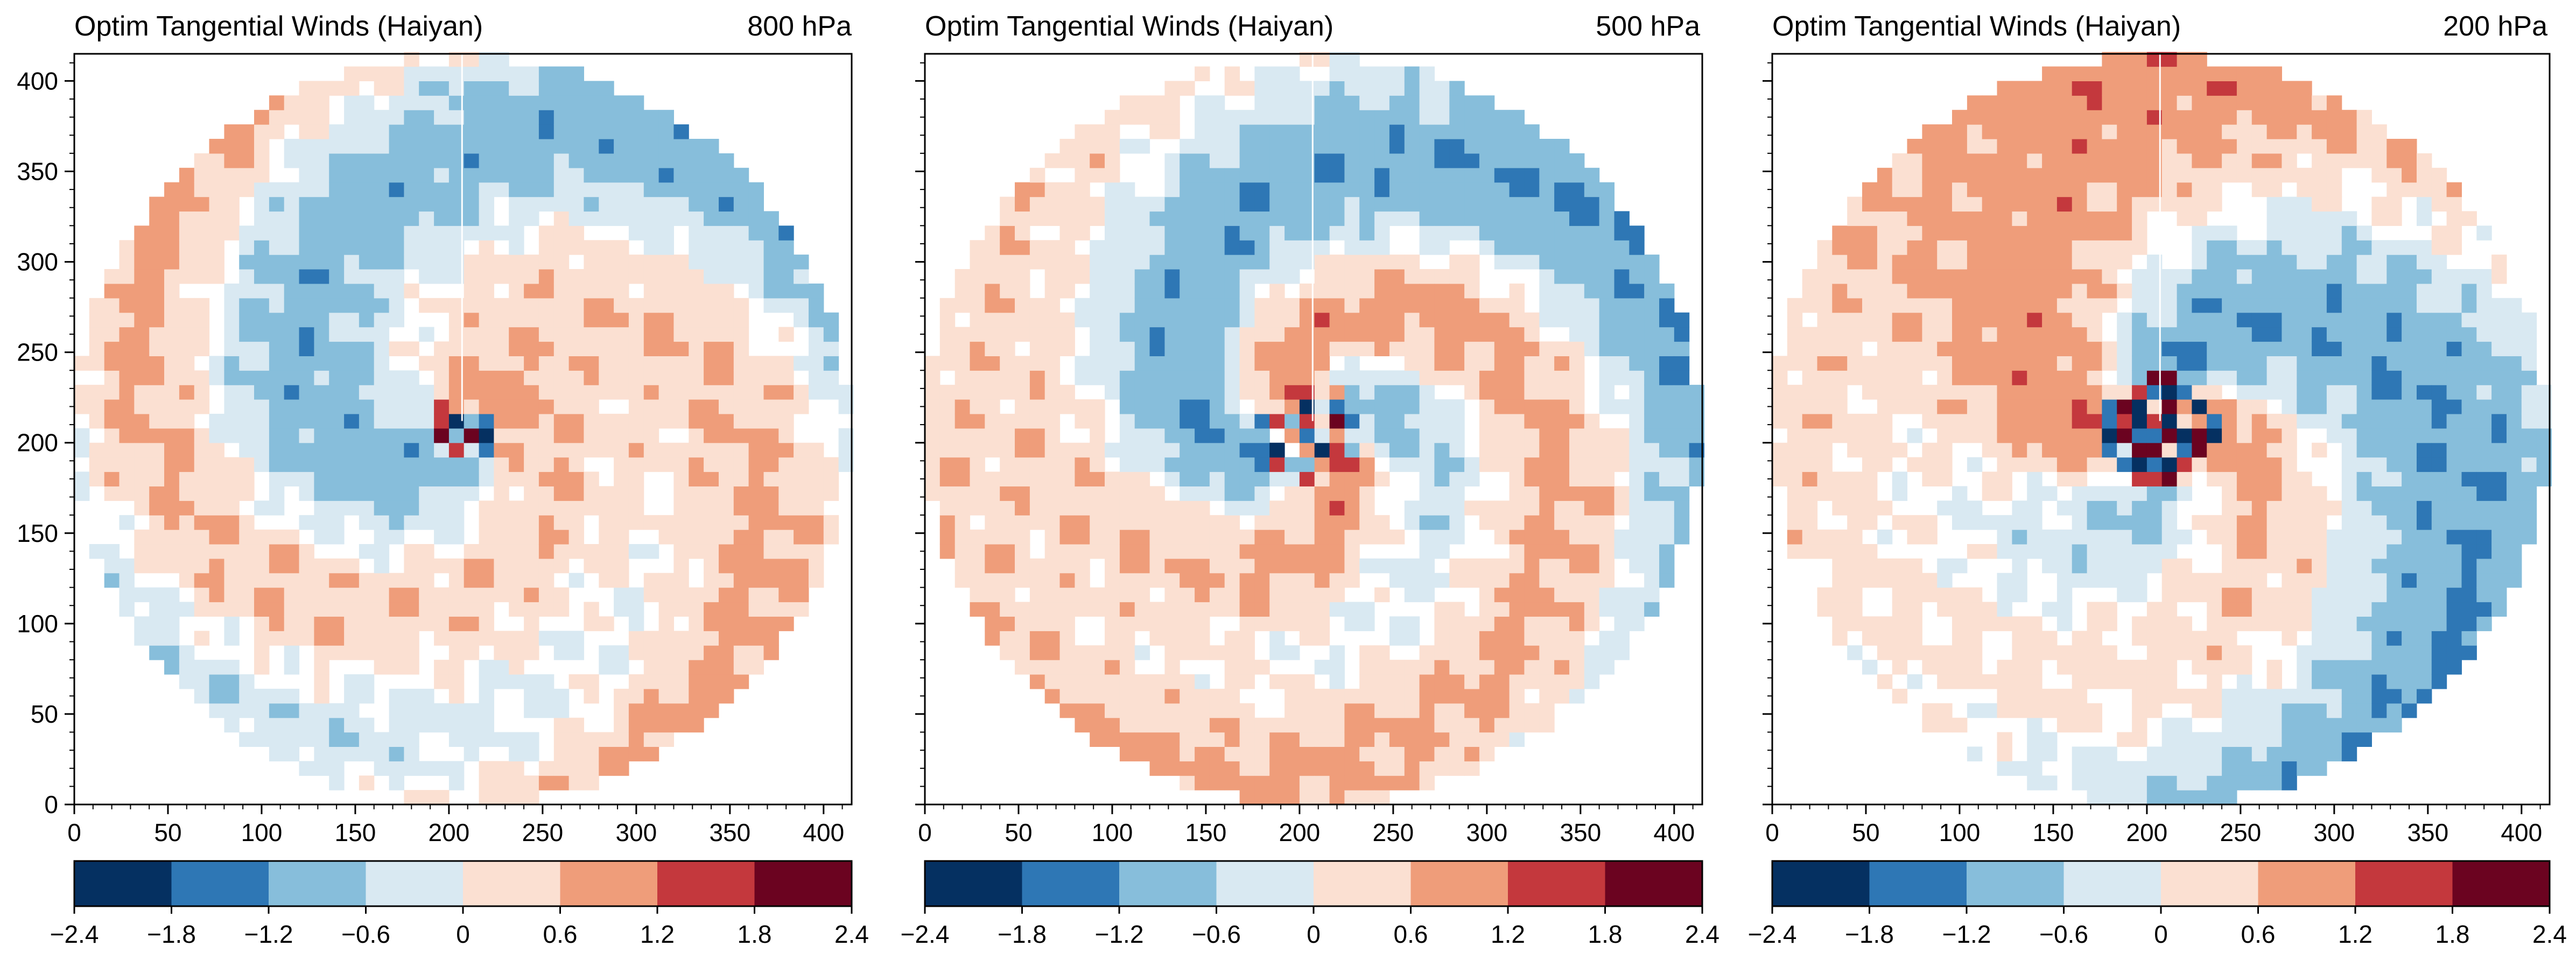 The image size is (2576, 960). I want to click on x-tick-label: 150, so click(1206, 832).